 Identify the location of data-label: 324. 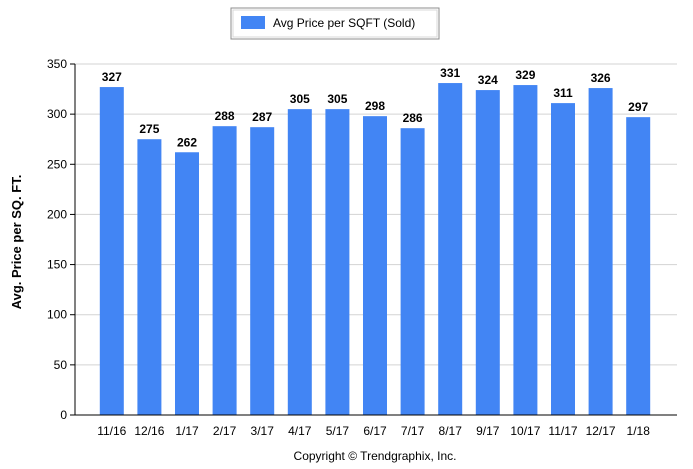
(488, 80).